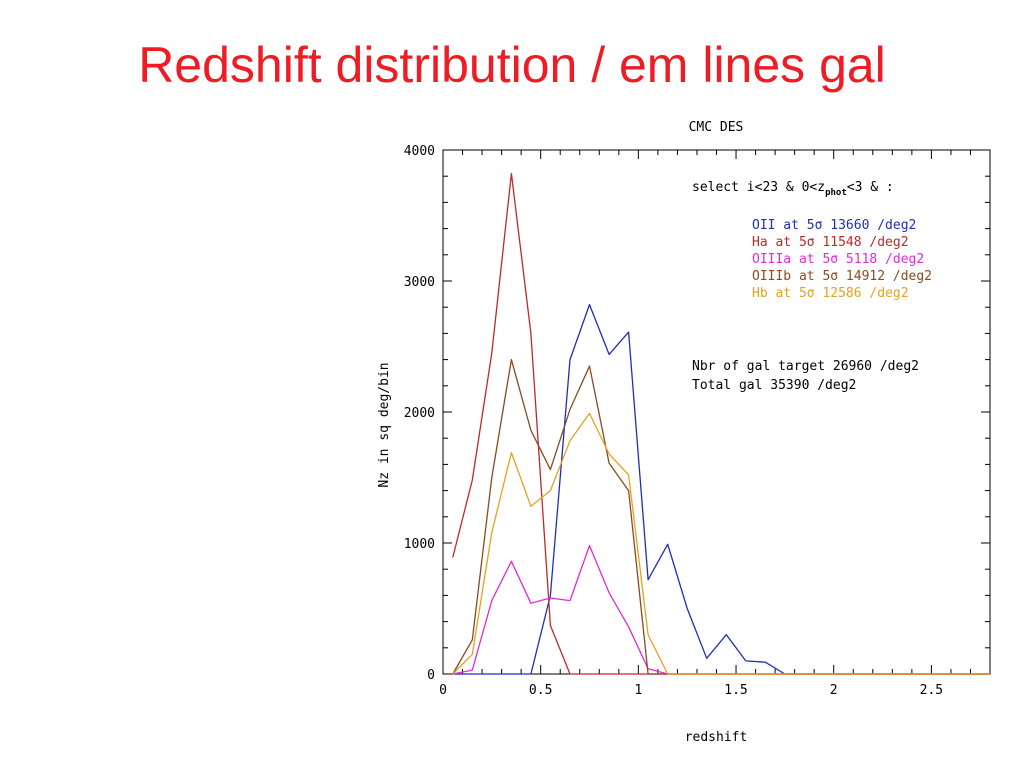  Describe the element at coordinates (870, 187) in the screenshot. I see `selection-suffix: <3 & :` at that location.